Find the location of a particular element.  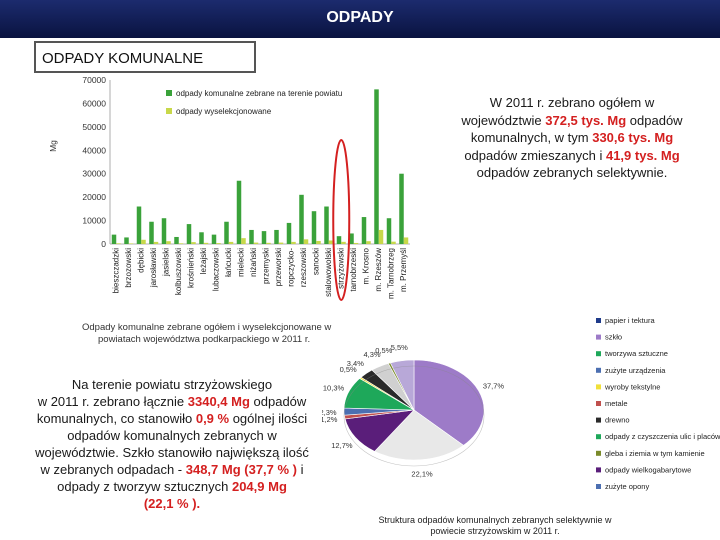

legend-label: odpady wyselekcjonowane is located at coordinates (224, 111).